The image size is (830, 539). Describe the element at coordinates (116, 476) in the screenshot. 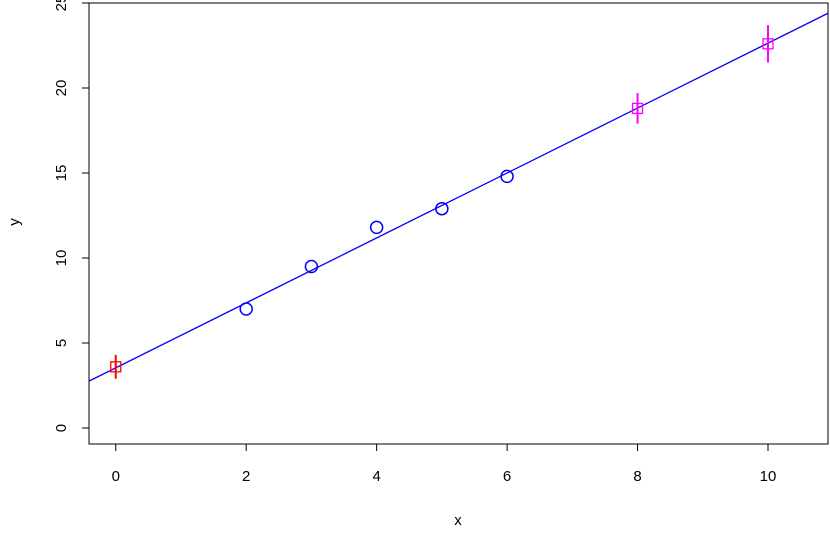

I see `x-tick-label: 0` at that location.